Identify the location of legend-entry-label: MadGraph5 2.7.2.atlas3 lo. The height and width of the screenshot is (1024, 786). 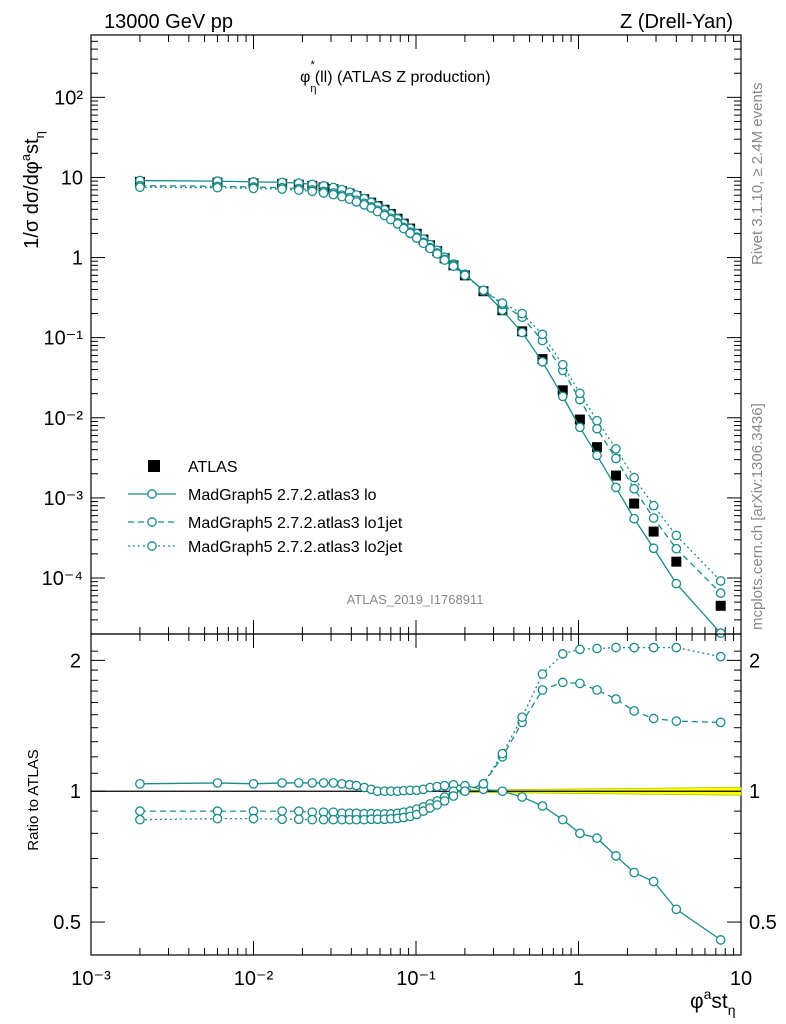
(282, 495).